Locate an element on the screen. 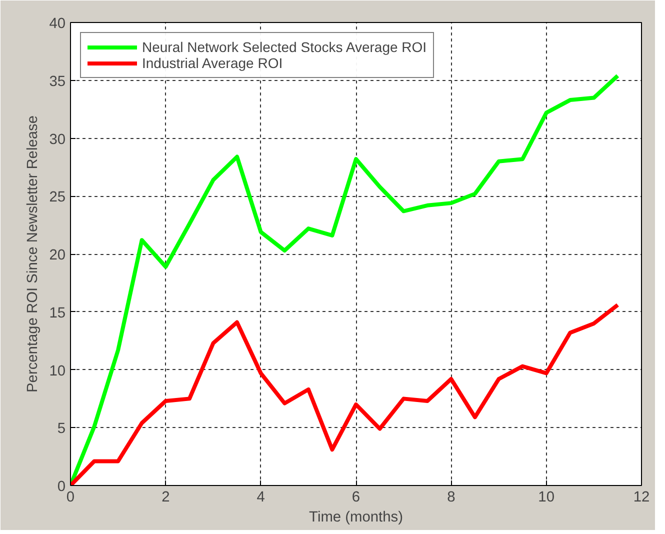 The image size is (665, 534). x-tick-label: 10 is located at coordinates (546, 498).